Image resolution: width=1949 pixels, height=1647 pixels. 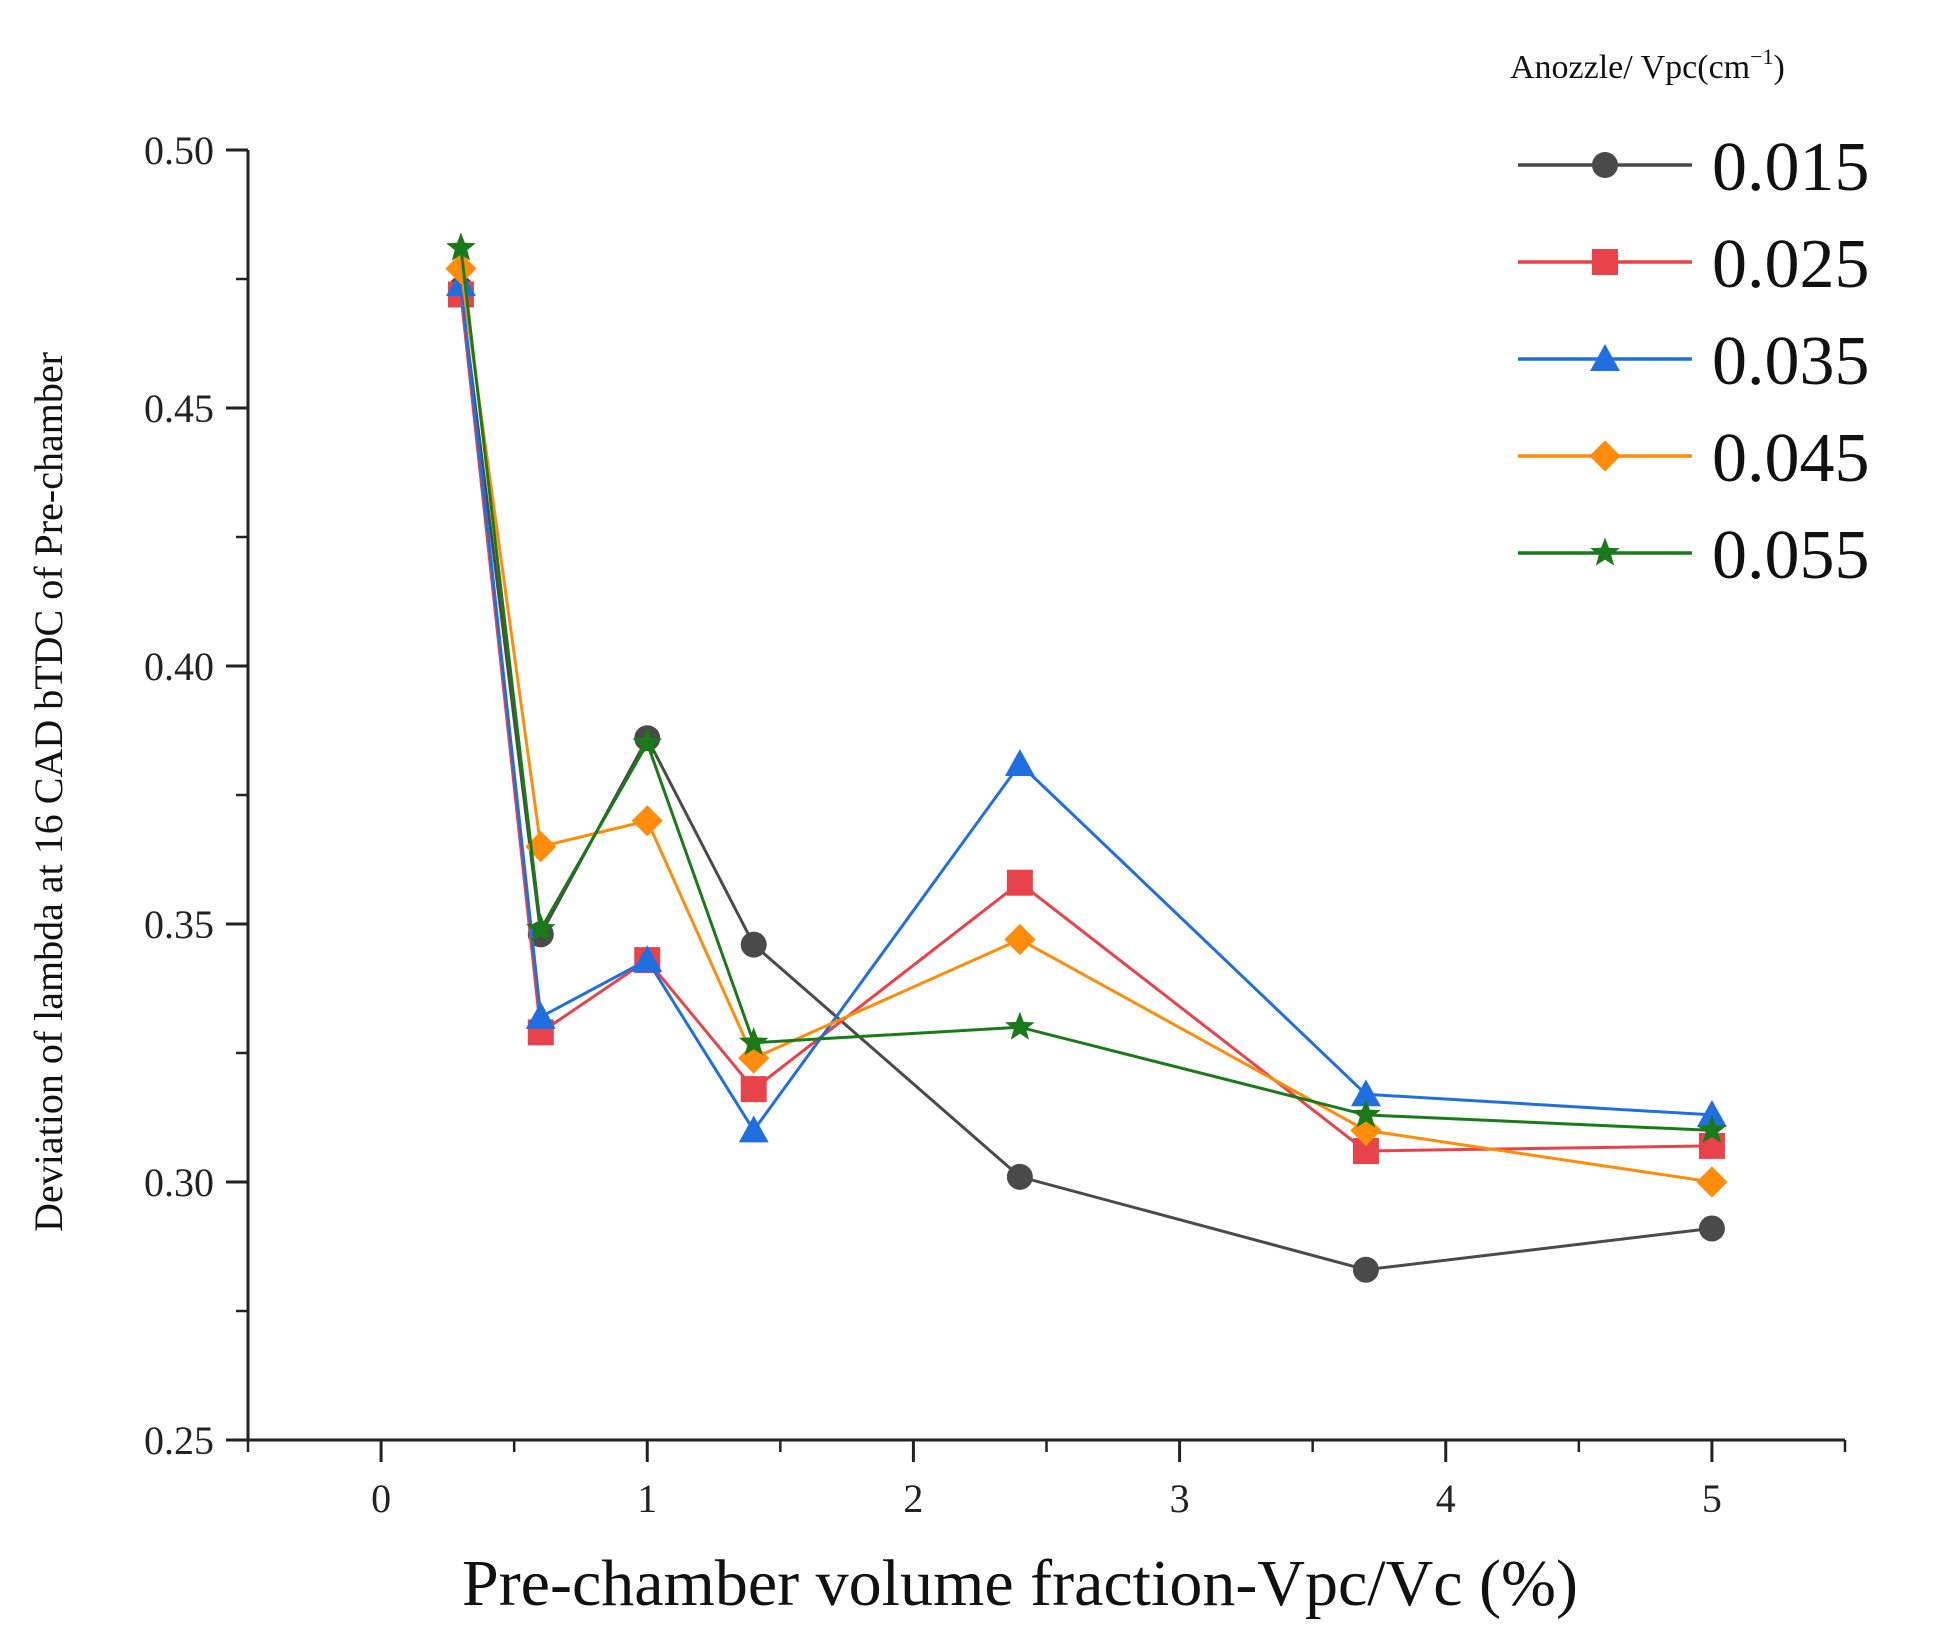 What do you see at coordinates (1020, 1583) in the screenshot?
I see `x-axis-title: Pre-chamber volume fraction-Vpc/Vc (%)` at bounding box center [1020, 1583].